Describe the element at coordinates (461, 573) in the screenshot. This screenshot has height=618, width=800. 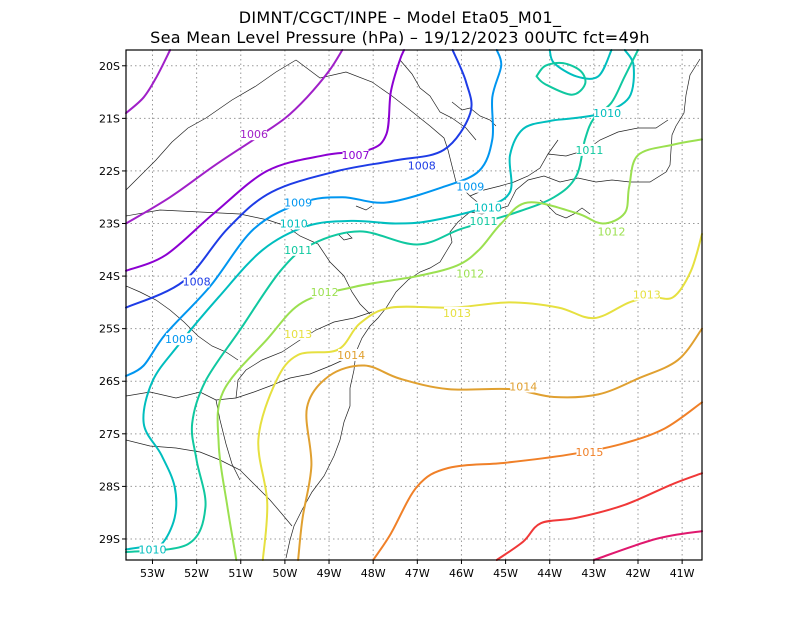
I see `lon-tick-label: 46W` at that location.